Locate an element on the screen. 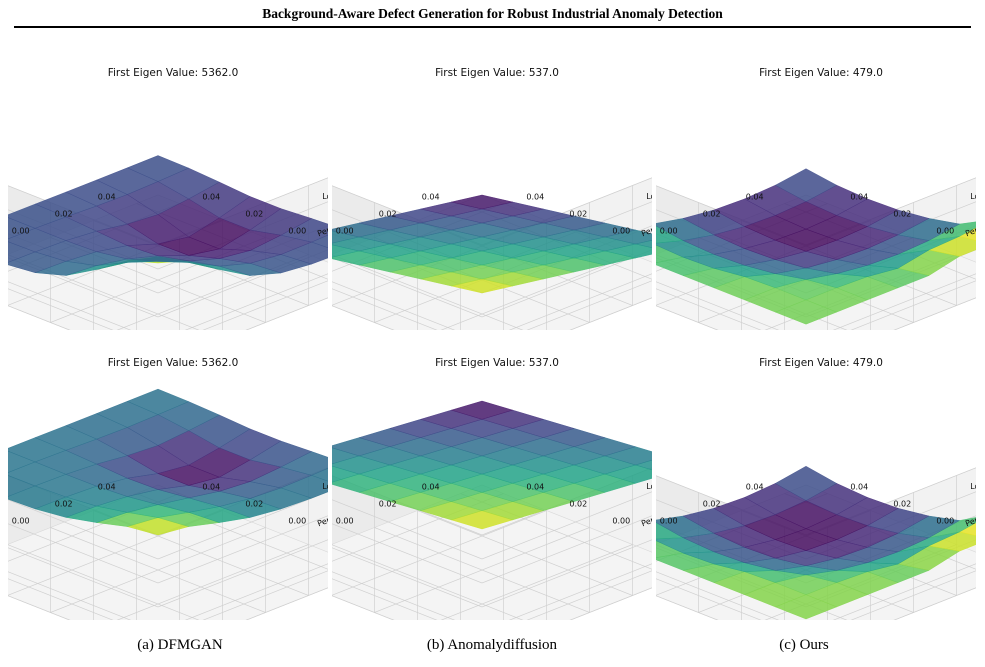  caption-dfmgan: (a) DFMGAN is located at coordinates (180, 645).